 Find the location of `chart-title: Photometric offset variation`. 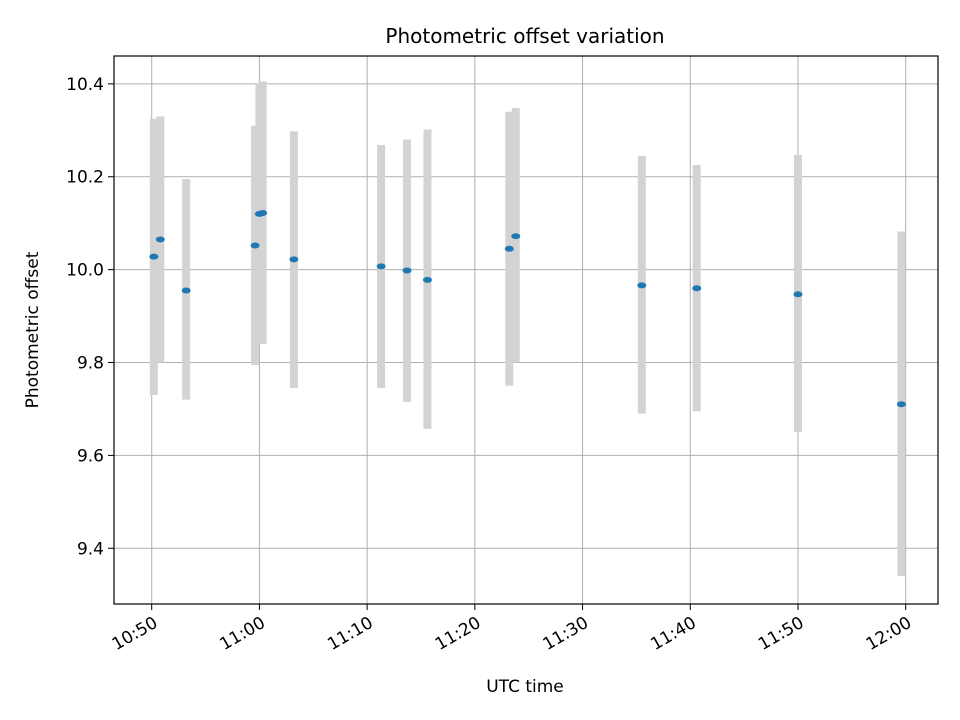

chart-title: Photometric offset variation is located at coordinates (524, 36).